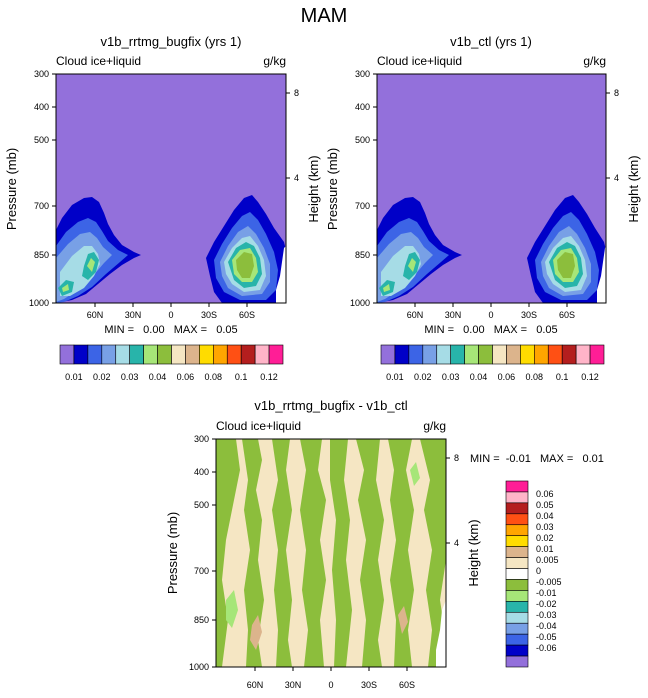 The width and height of the screenshot is (648, 698). I want to click on y2-axis-title: Height (km), so click(313, 188).